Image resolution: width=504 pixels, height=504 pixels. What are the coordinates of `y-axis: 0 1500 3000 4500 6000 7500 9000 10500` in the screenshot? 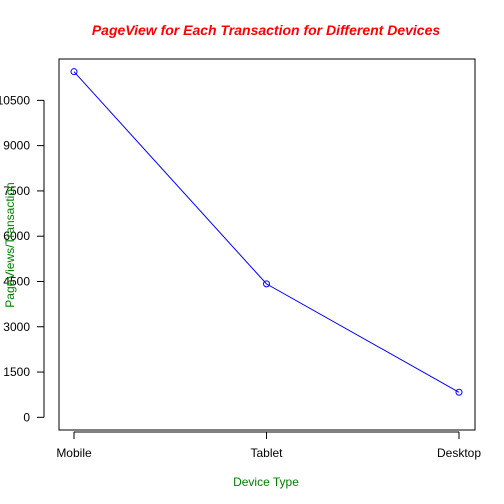 It's located at (22, 258).